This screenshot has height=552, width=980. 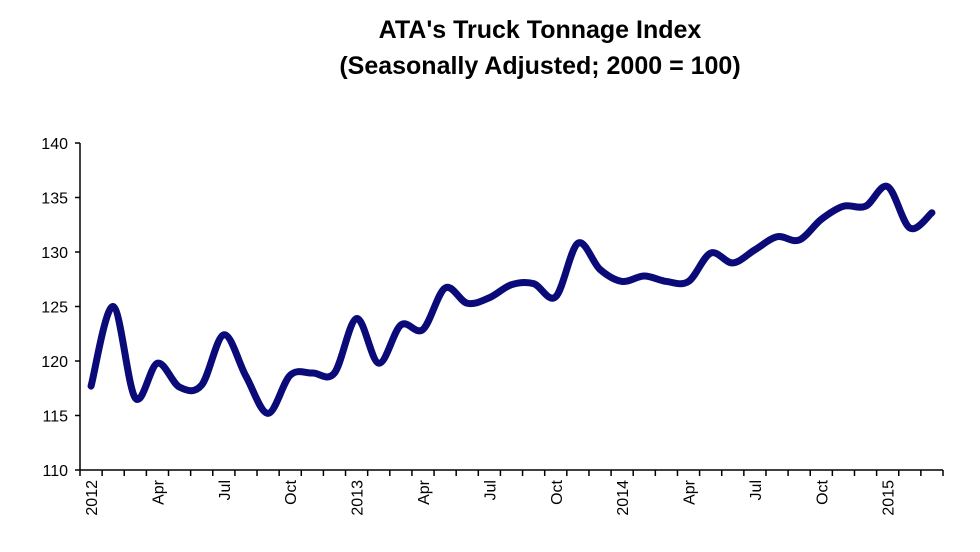 I want to click on x-tick-label: 2015, so click(x=889, y=498).